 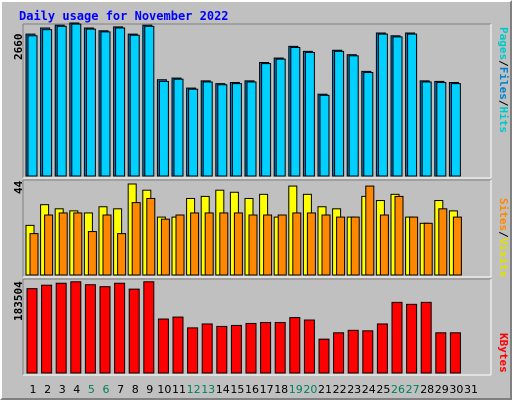 I want to click on day-tick-label: 8, so click(x=135, y=389).